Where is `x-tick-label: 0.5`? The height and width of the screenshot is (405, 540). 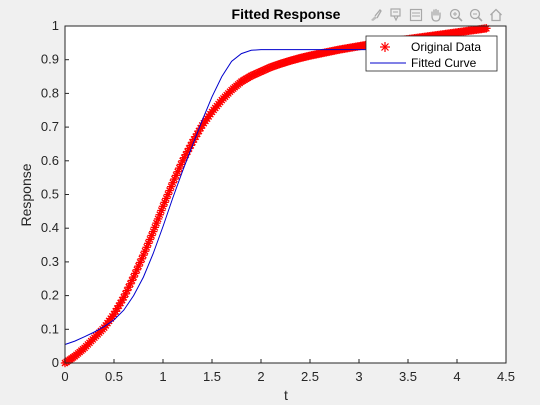
x-tick-label: 0.5 is located at coordinates (114, 376).